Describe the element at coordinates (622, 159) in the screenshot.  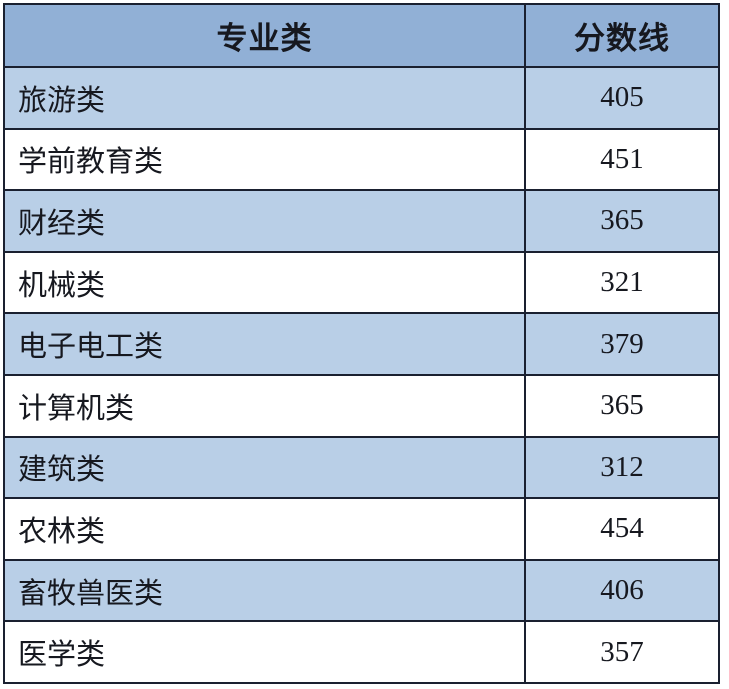
I see `score-cell: 451` at that location.